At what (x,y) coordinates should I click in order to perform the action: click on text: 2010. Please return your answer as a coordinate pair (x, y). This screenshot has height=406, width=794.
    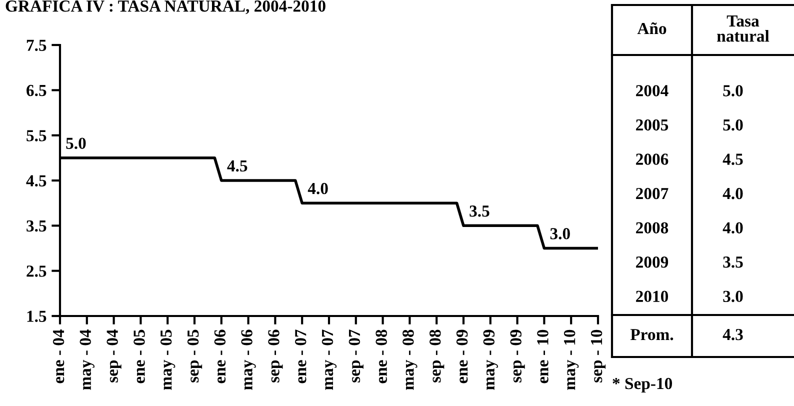
    Looking at the image, I should click on (652, 296).